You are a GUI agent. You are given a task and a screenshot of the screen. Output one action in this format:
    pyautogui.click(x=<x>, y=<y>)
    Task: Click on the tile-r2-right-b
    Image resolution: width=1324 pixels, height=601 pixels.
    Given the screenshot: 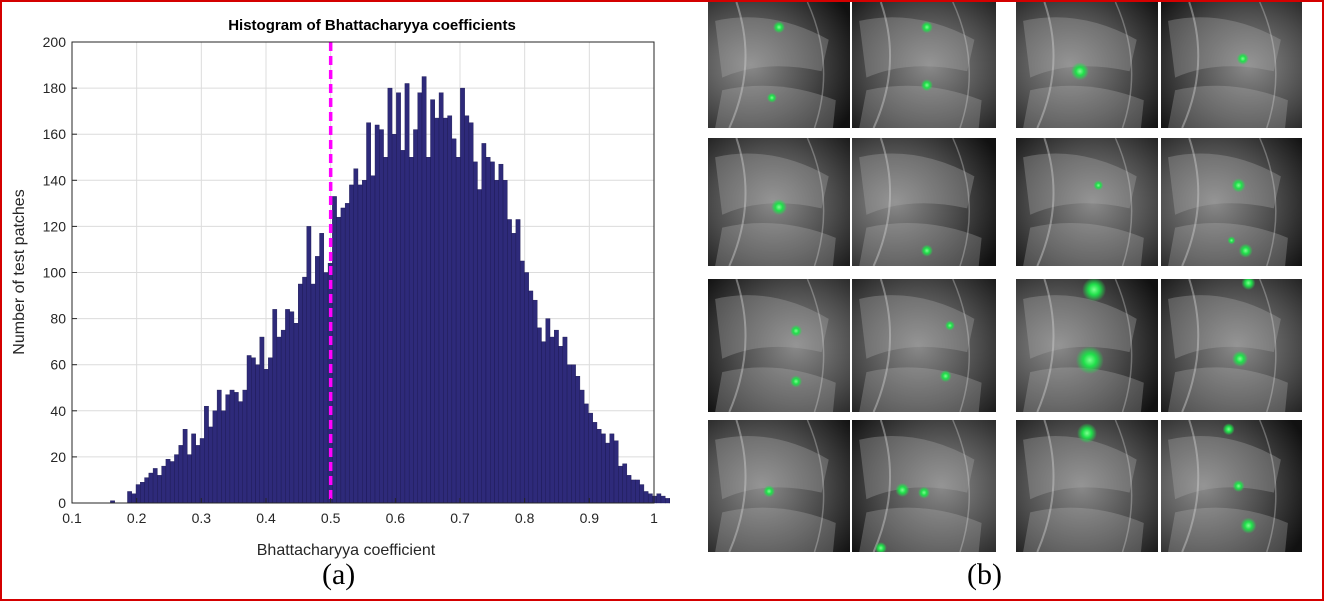 What is the action you would take?
    pyautogui.click(x=1231, y=202)
    